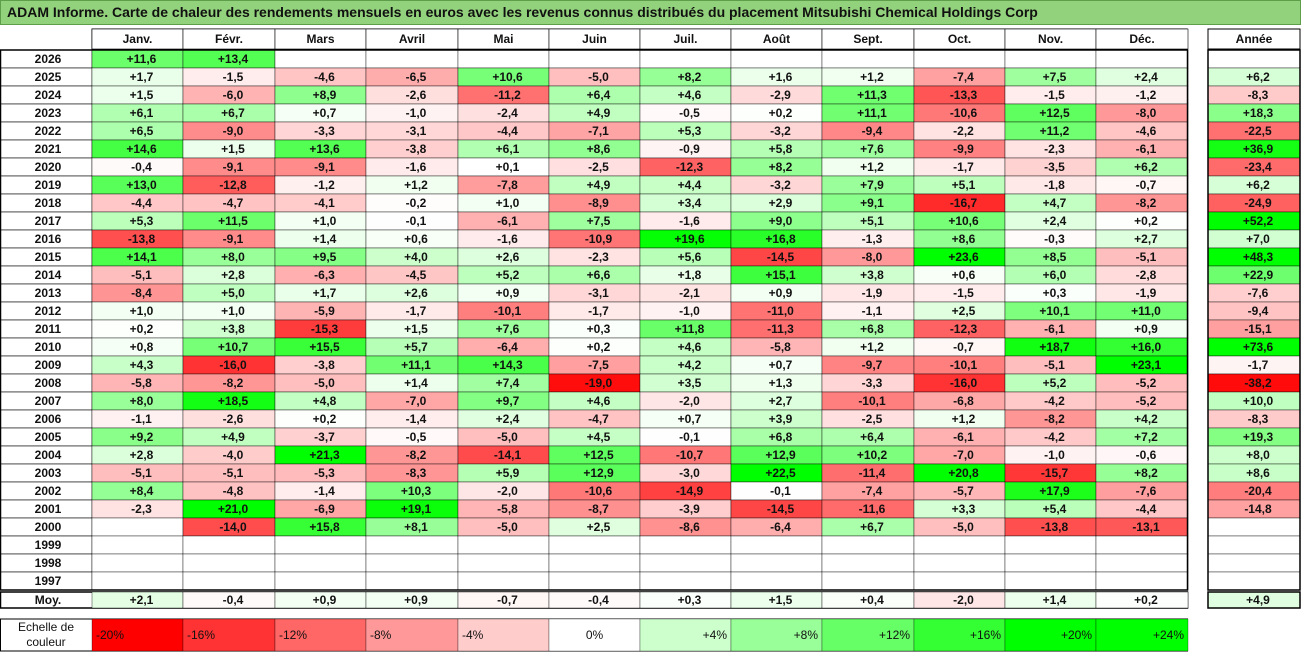 The image size is (1301, 653). Describe the element at coordinates (689, 293) in the screenshot. I see `heat-value: -2,1` at that location.